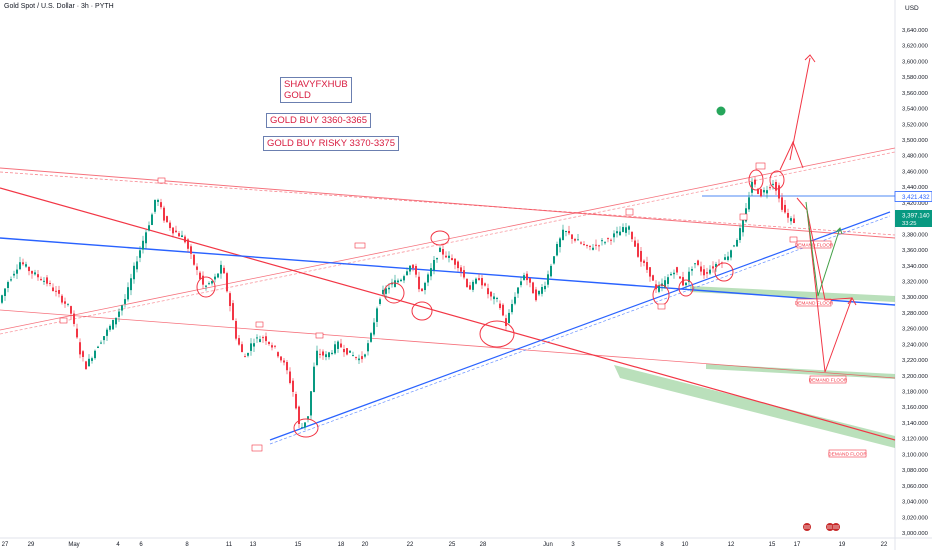 This screenshot has height=555, width=932. What do you see at coordinates (916, 197) in the screenshot?
I see `level-price-text: 3,421.432` at bounding box center [916, 197].